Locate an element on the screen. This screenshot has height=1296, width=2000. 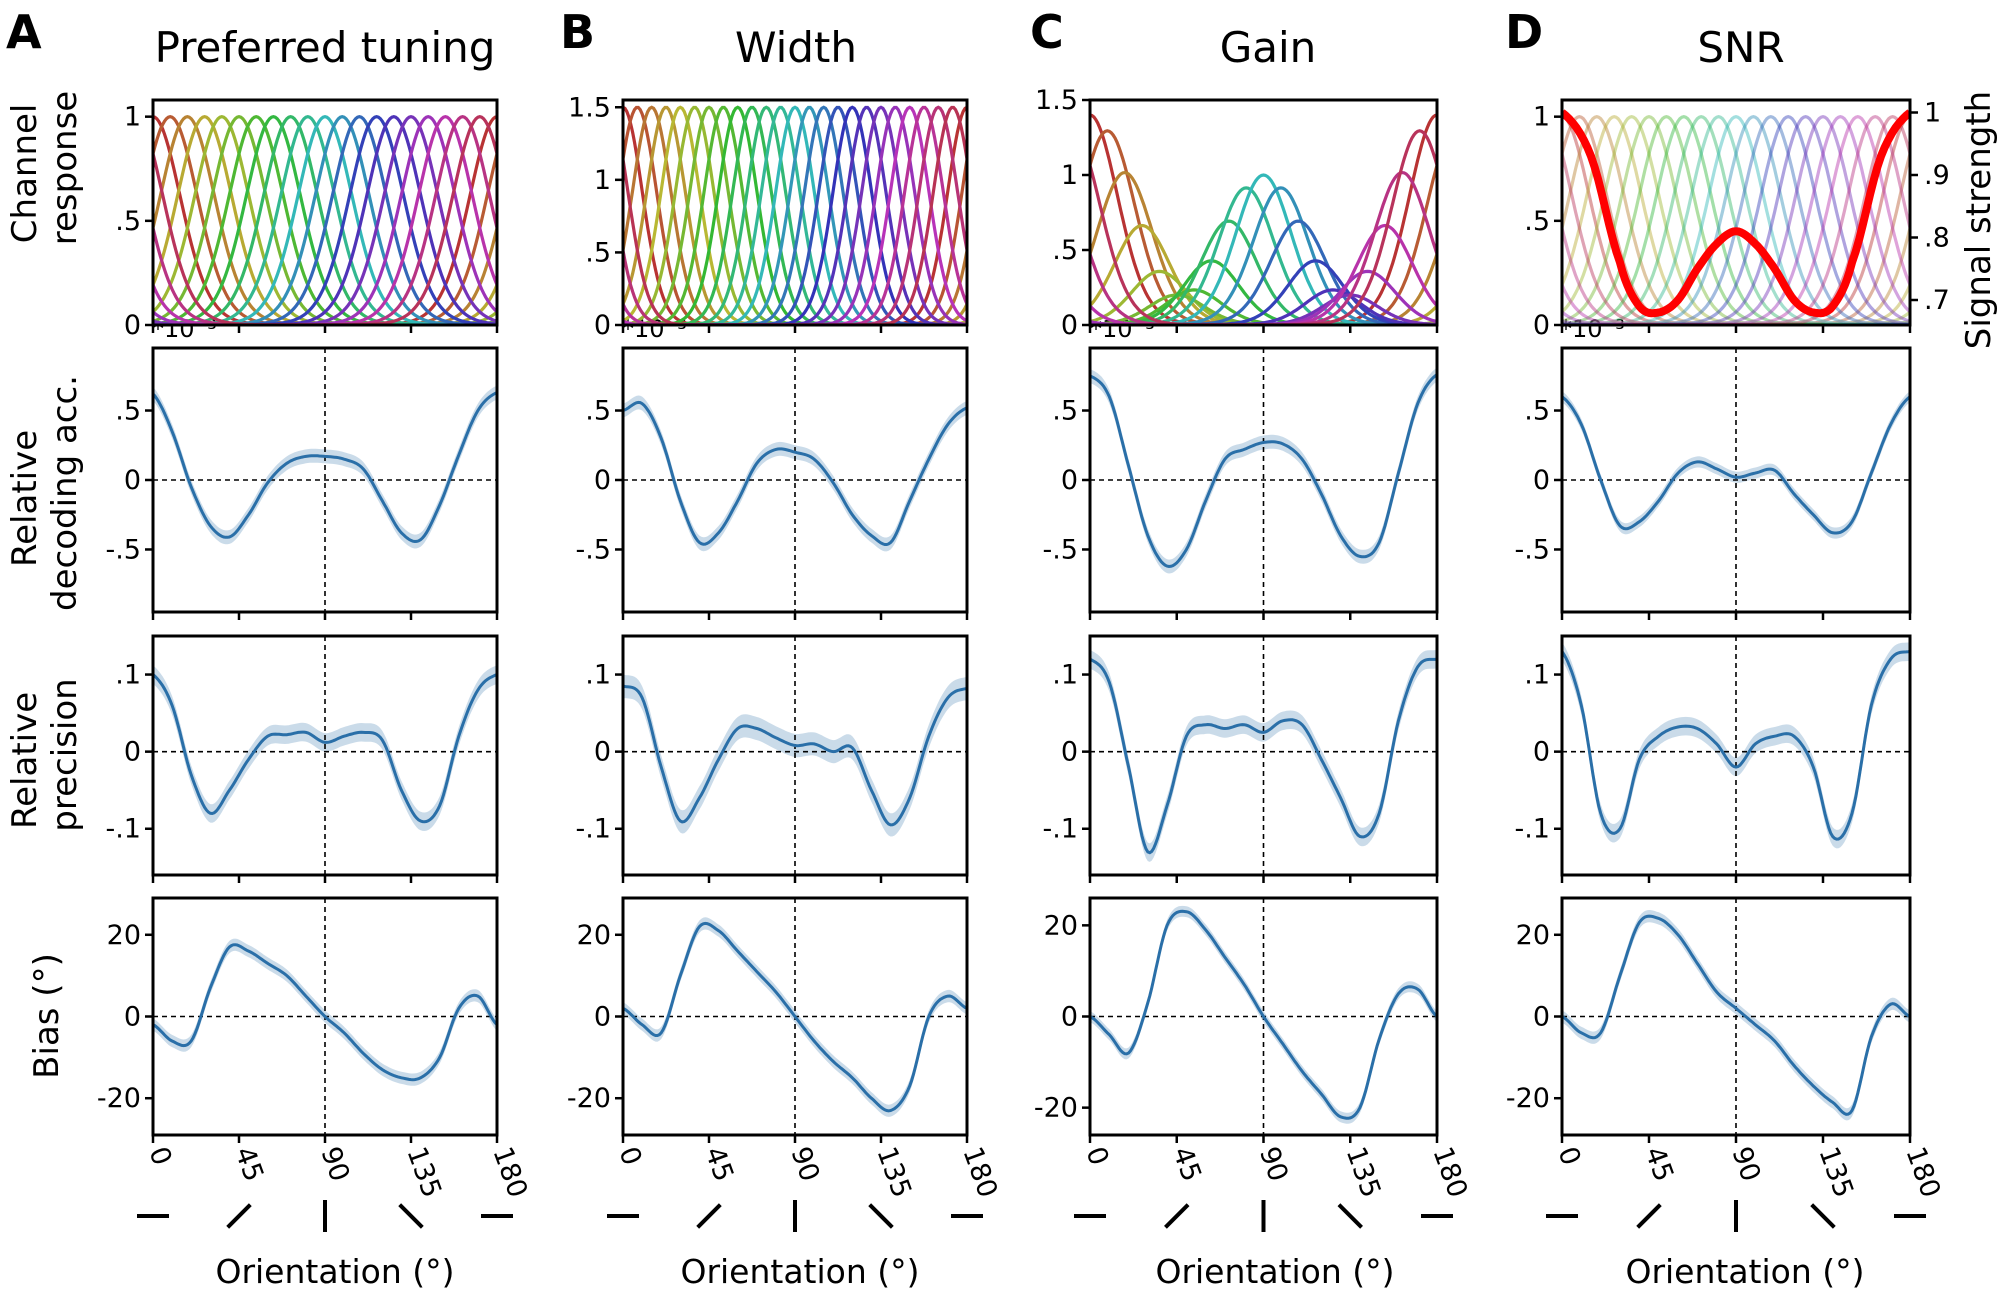
panel-d-relative_precision: -.1 0 .1 is located at coordinates (1713, 758).